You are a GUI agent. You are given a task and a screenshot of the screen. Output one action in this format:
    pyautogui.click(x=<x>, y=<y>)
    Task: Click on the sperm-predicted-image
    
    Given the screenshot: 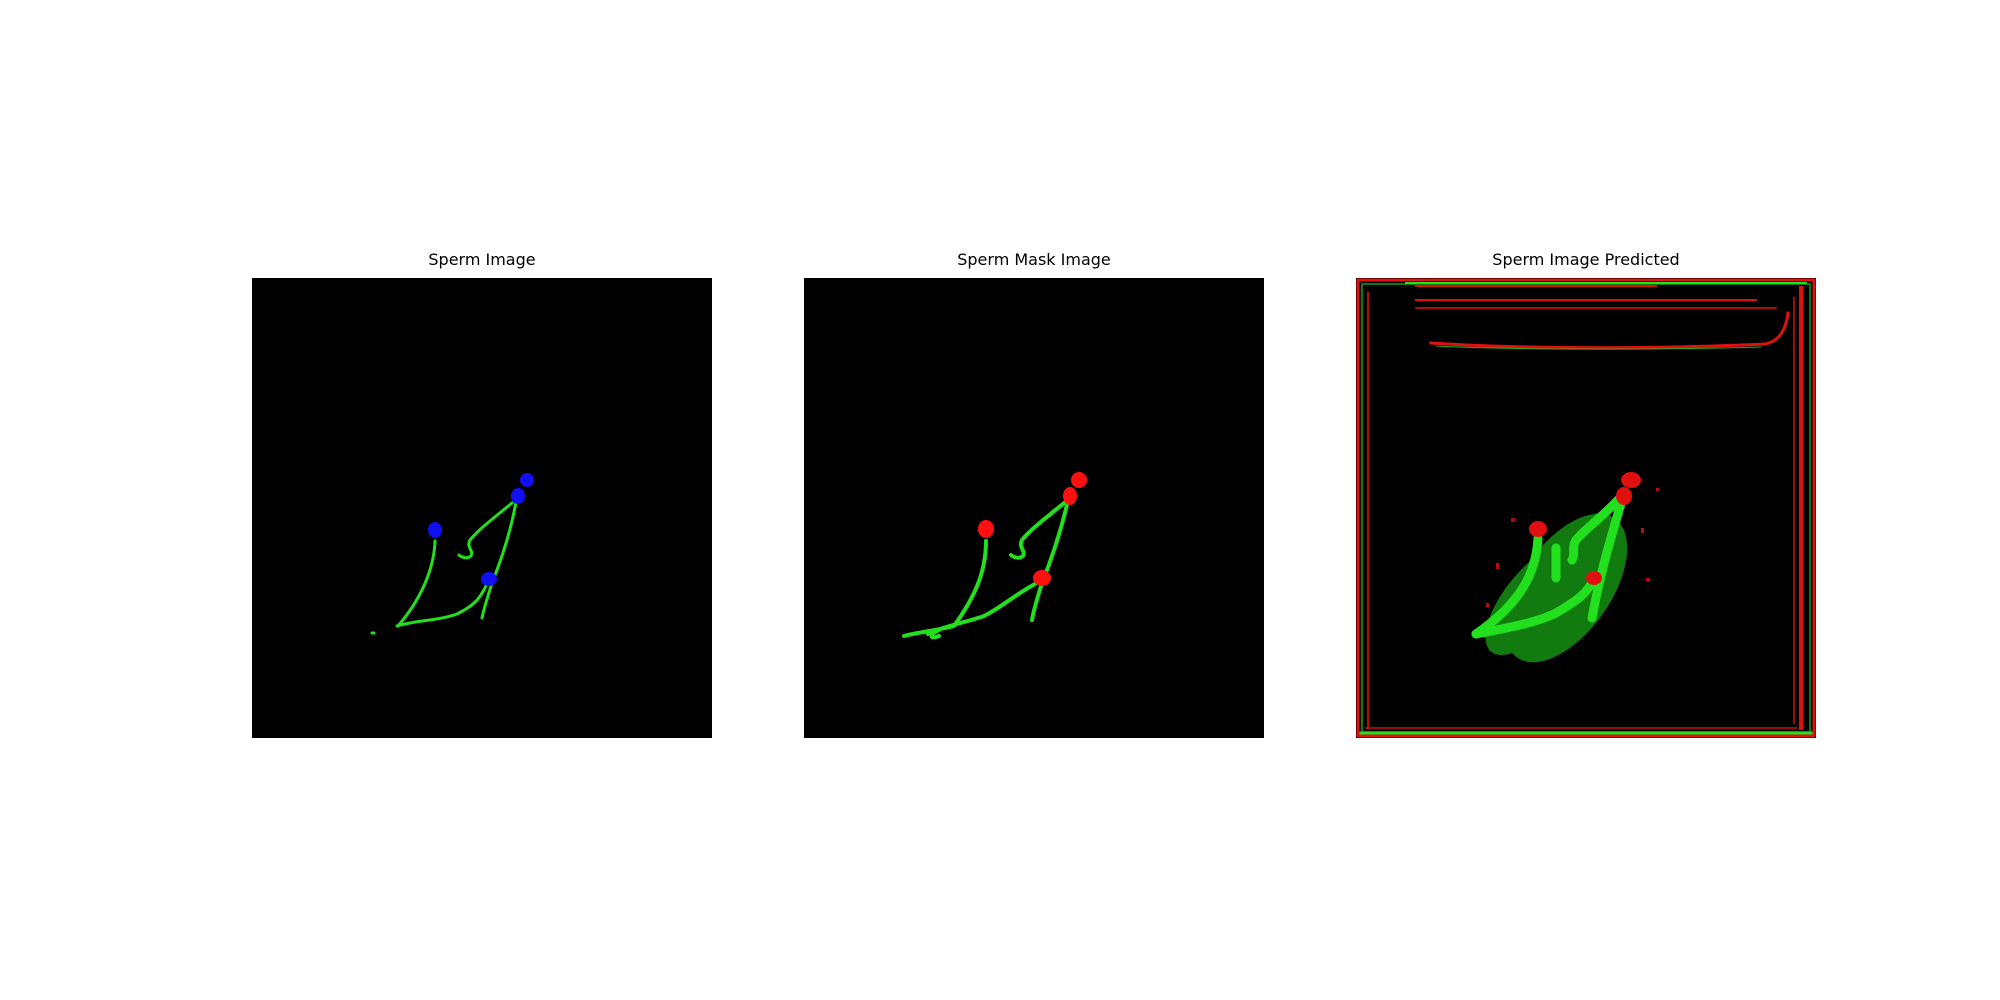 What is the action you would take?
    pyautogui.click(x=1586, y=508)
    